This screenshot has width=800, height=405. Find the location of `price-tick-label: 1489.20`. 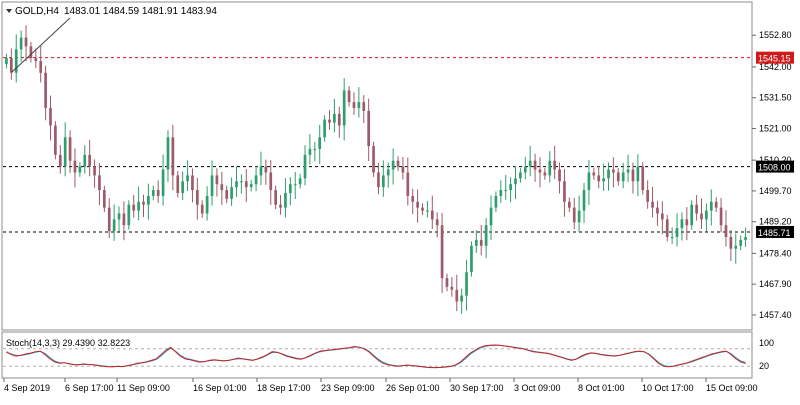

price-tick-label: 1489.20 is located at coordinates (775, 222).